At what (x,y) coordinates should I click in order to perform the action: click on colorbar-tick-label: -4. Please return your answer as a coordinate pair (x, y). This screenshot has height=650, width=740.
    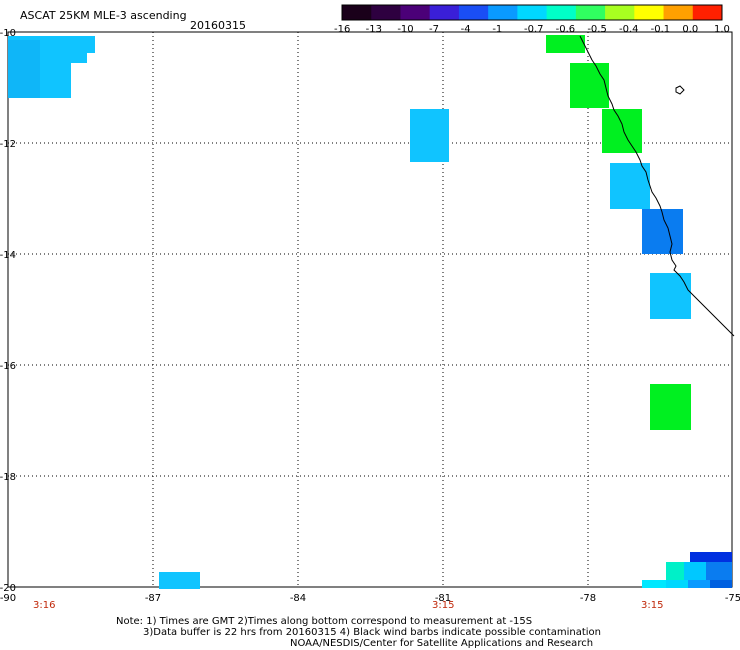
    Looking at the image, I should click on (465, 29).